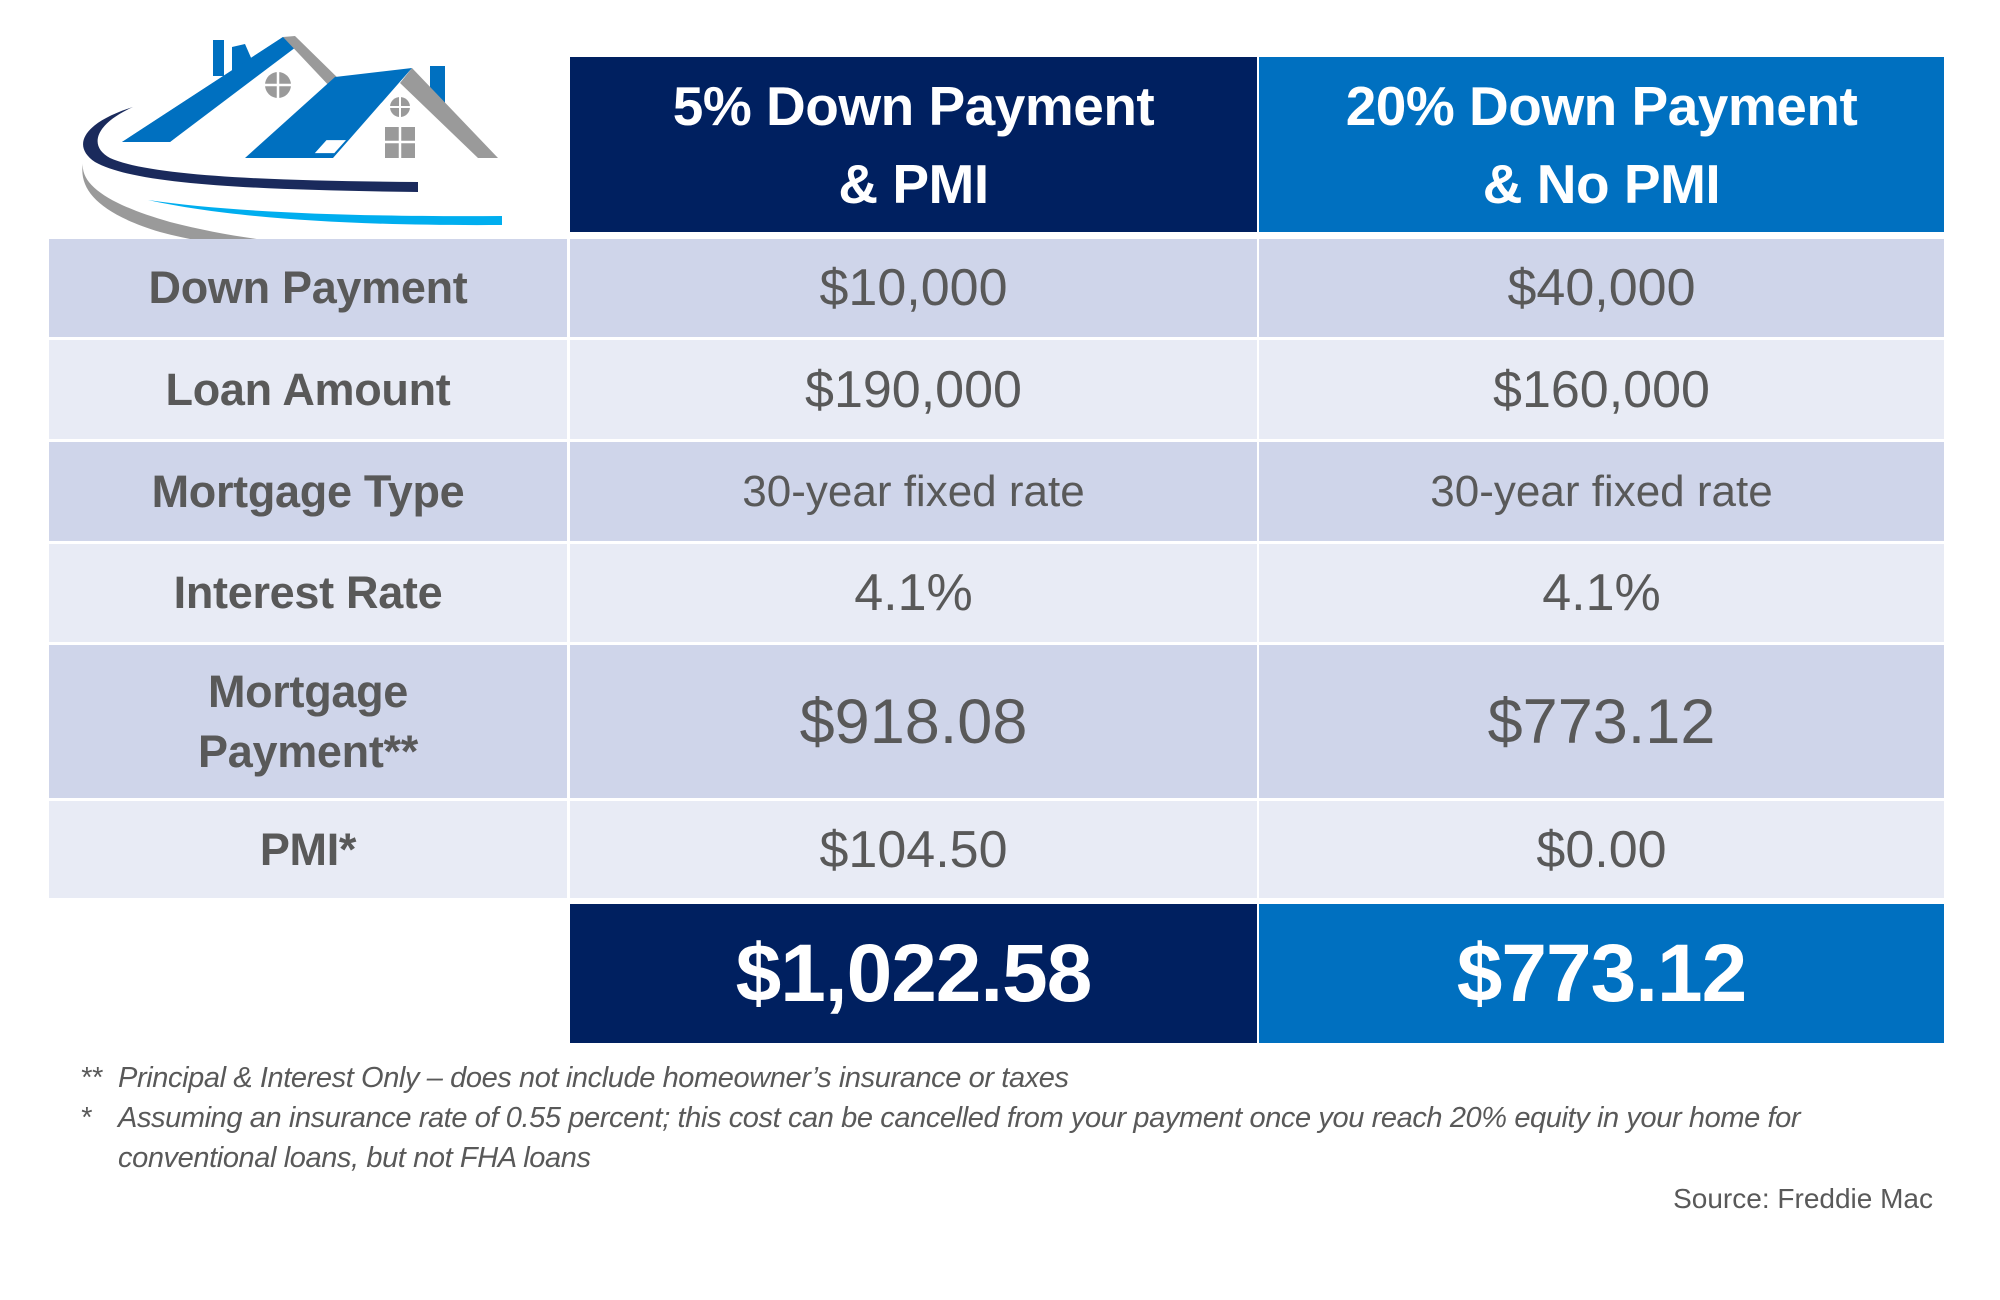  I want to click on row-label-mortgage-payment: Mortgage Payment**, so click(308, 721).